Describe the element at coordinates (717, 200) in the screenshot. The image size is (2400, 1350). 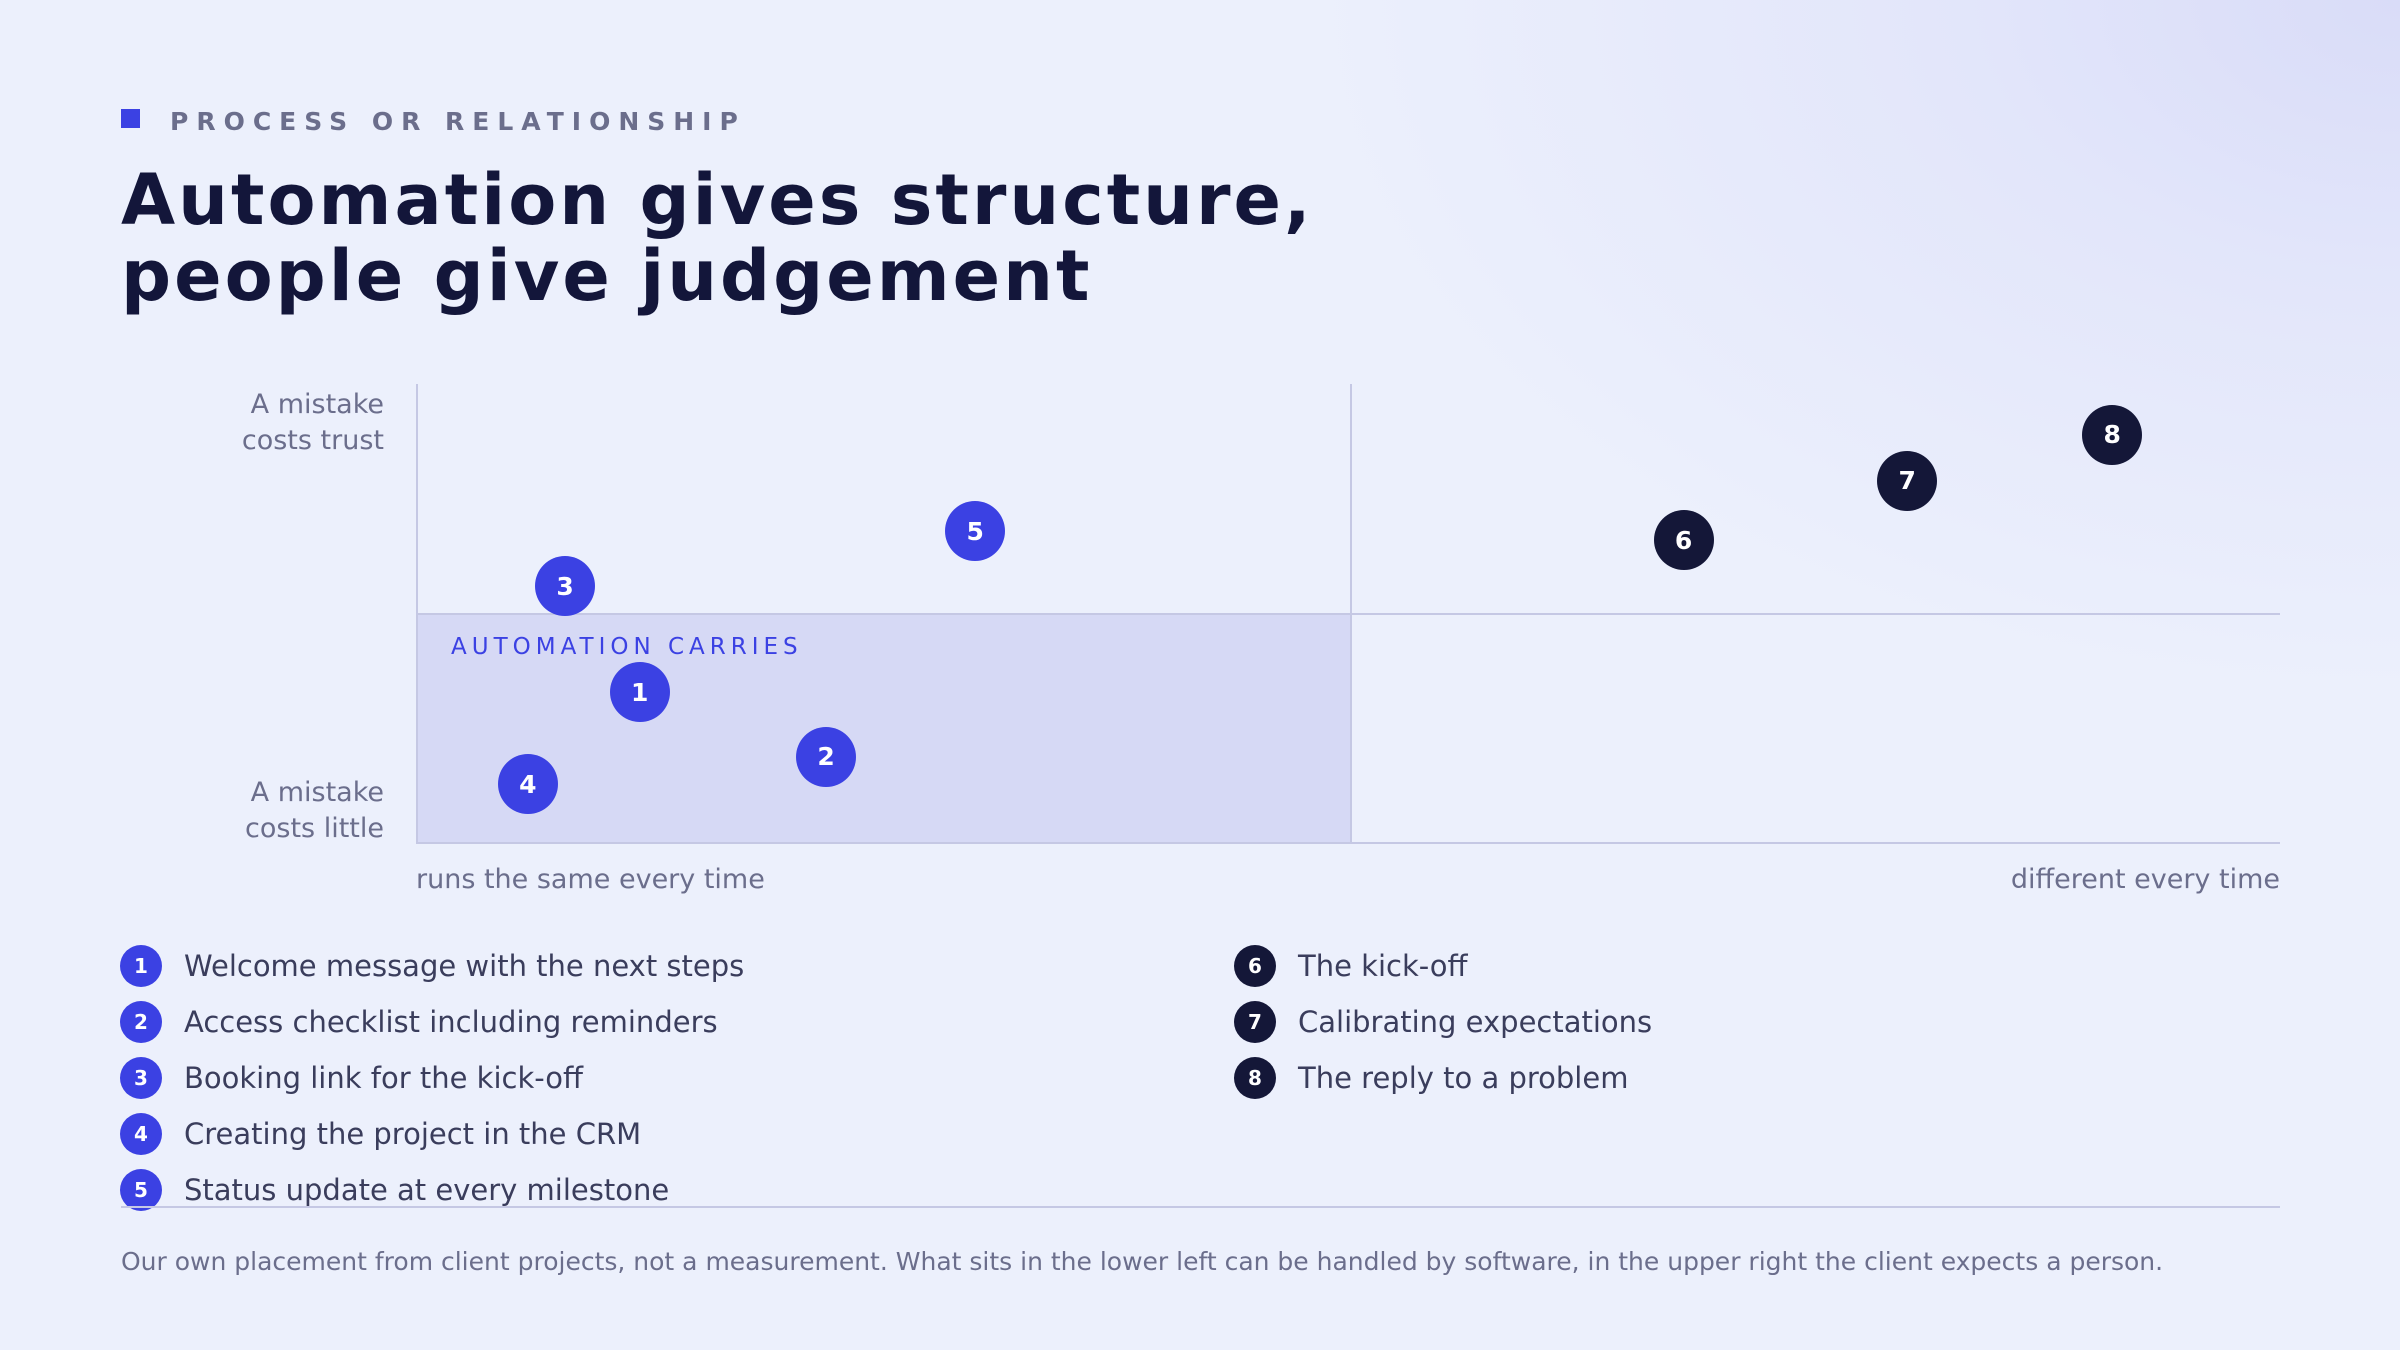
I see `title-line-1: Automation gives structure,` at that location.